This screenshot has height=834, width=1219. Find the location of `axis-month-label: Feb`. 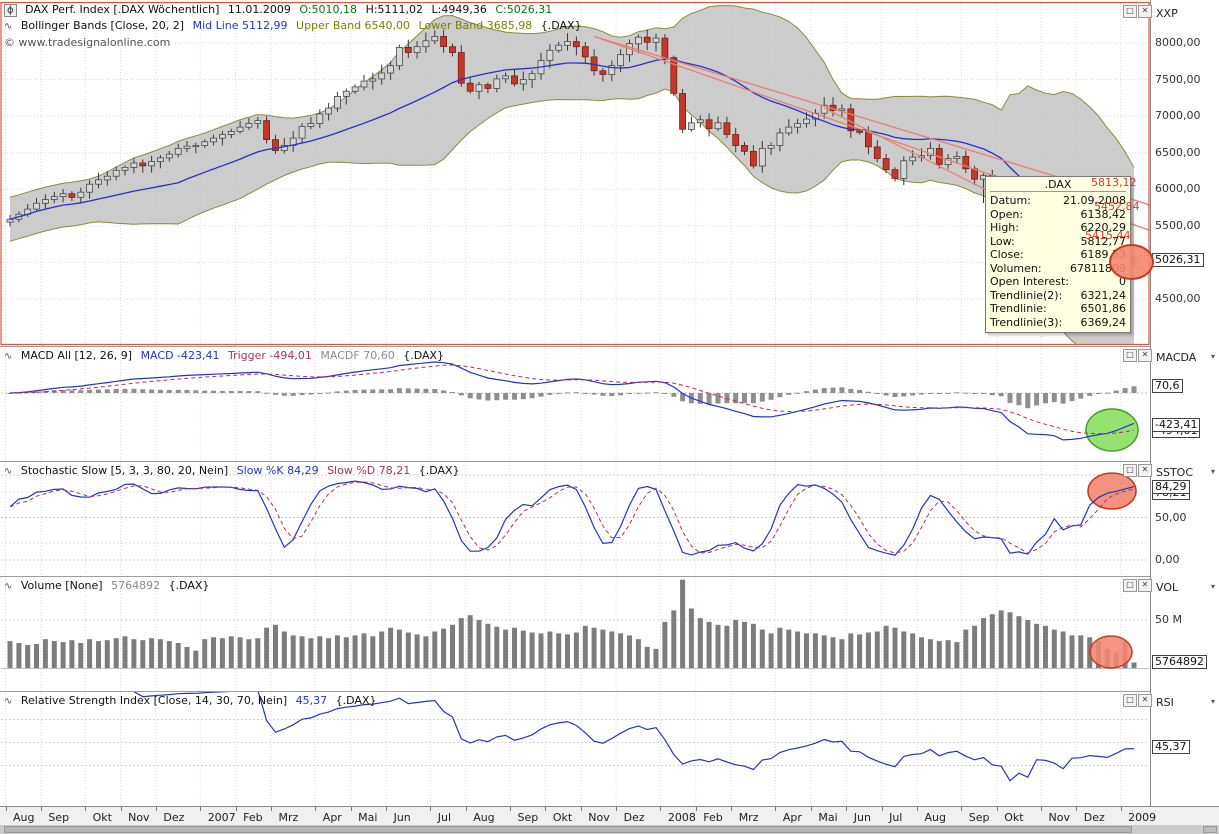

axis-month-label: Feb is located at coordinates (253, 817).